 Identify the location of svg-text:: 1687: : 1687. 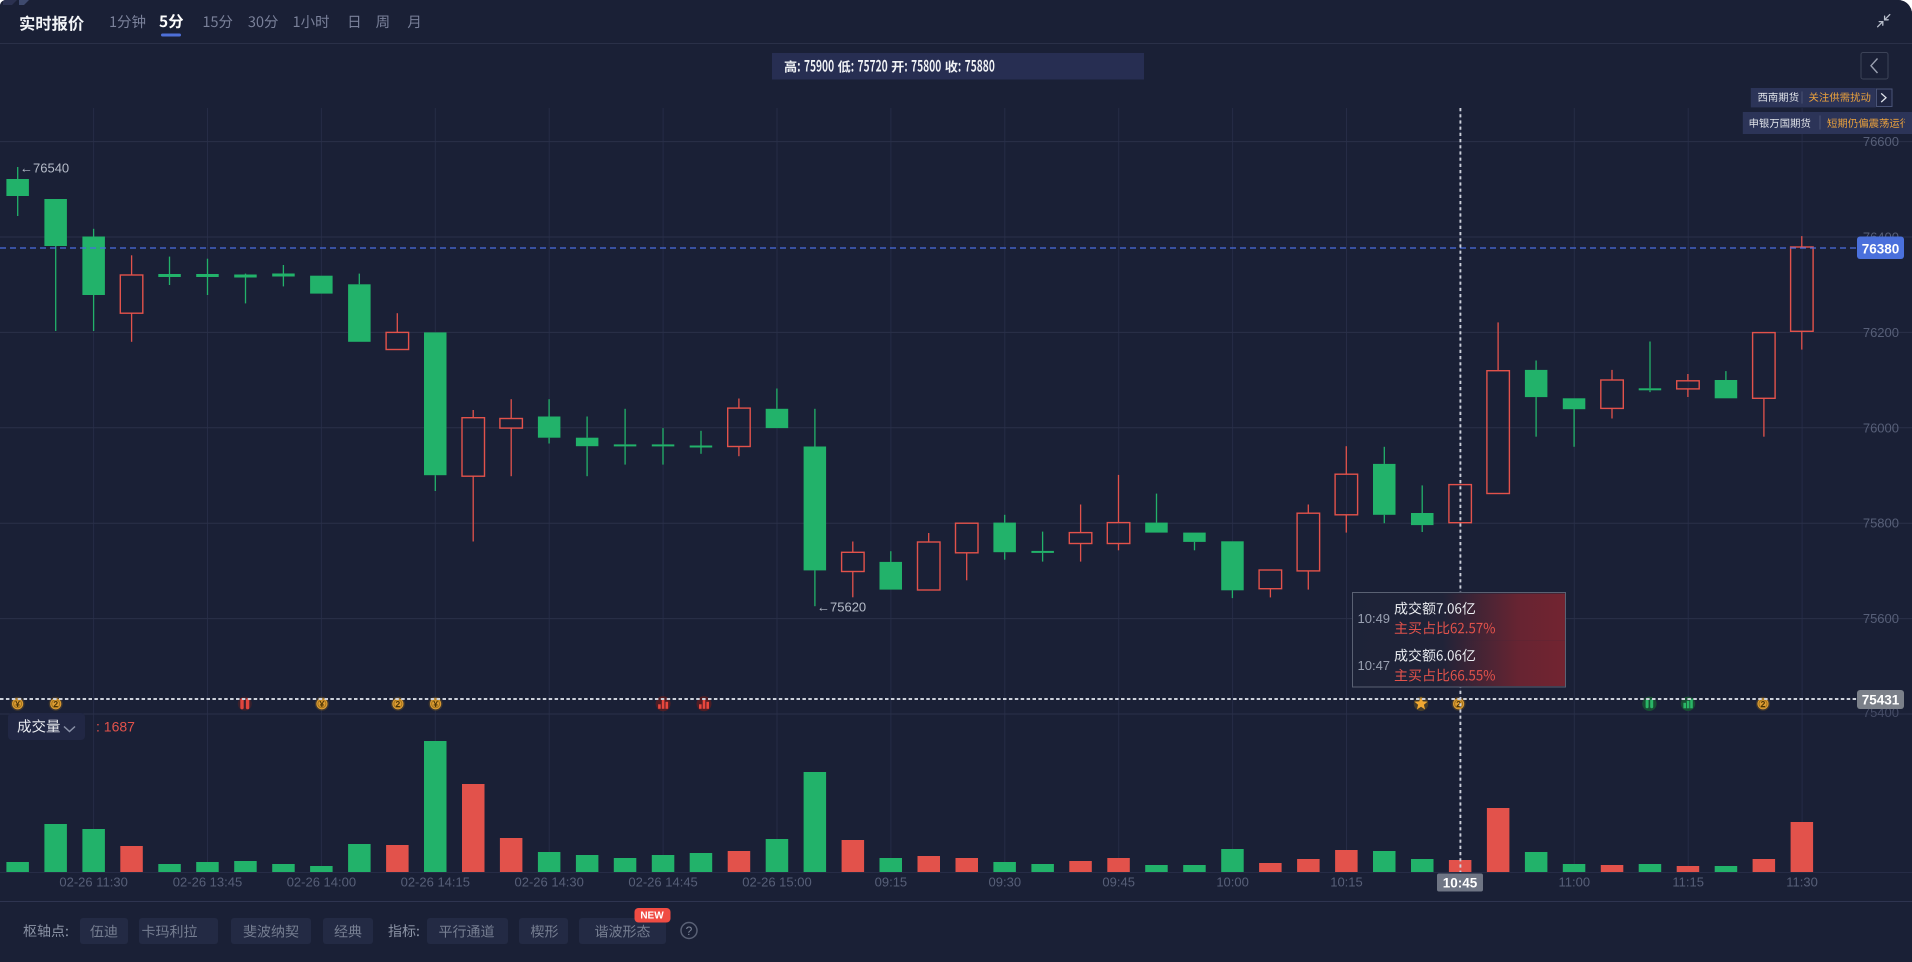
(115, 727).